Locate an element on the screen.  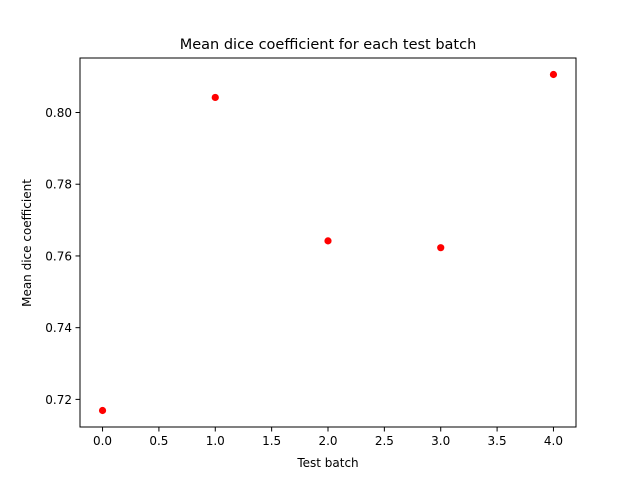
y-axis-label: Mean dice coefficient is located at coordinates (27, 243).